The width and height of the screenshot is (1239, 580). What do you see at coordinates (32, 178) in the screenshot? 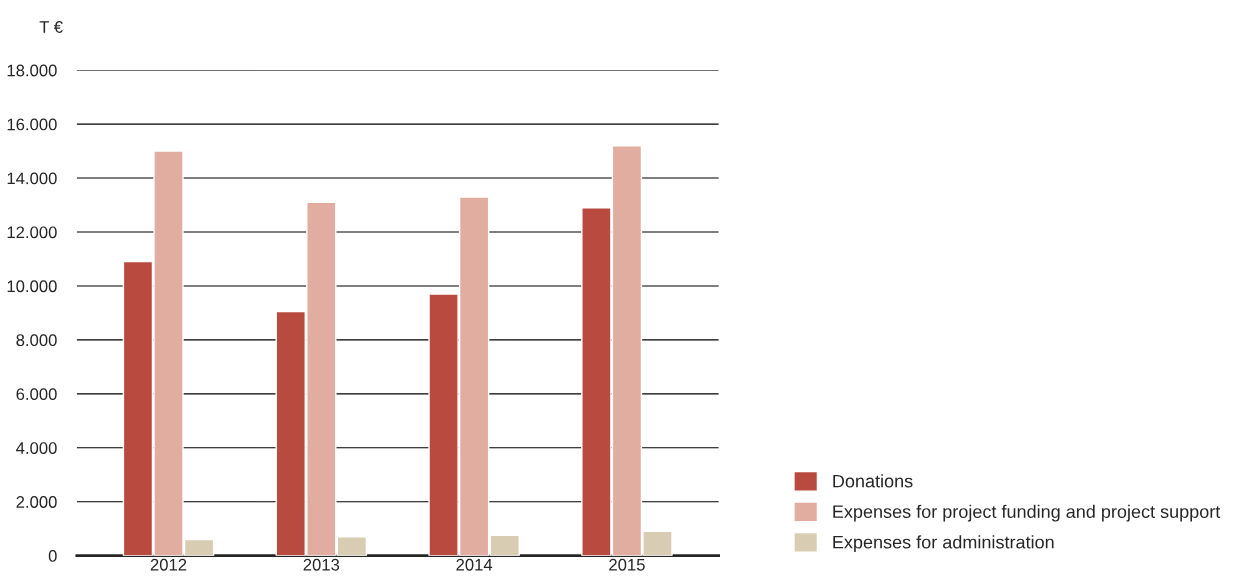
I see `y-tick-label: 14.000` at bounding box center [32, 178].